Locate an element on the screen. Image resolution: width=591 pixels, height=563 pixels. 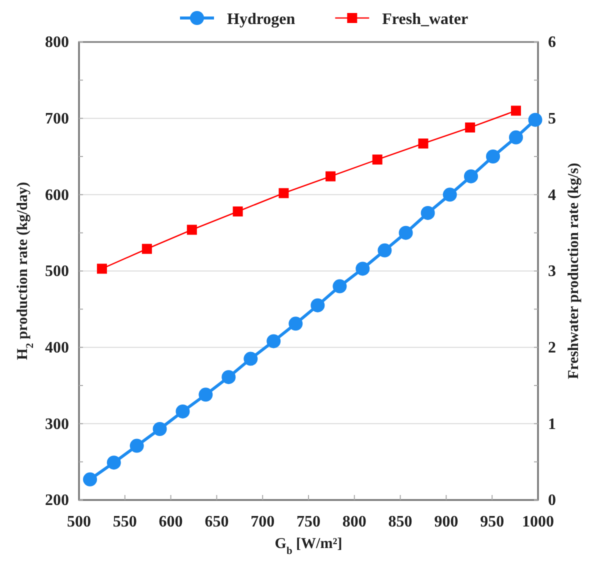
legend-label: Fresh_water is located at coordinates (425, 19).